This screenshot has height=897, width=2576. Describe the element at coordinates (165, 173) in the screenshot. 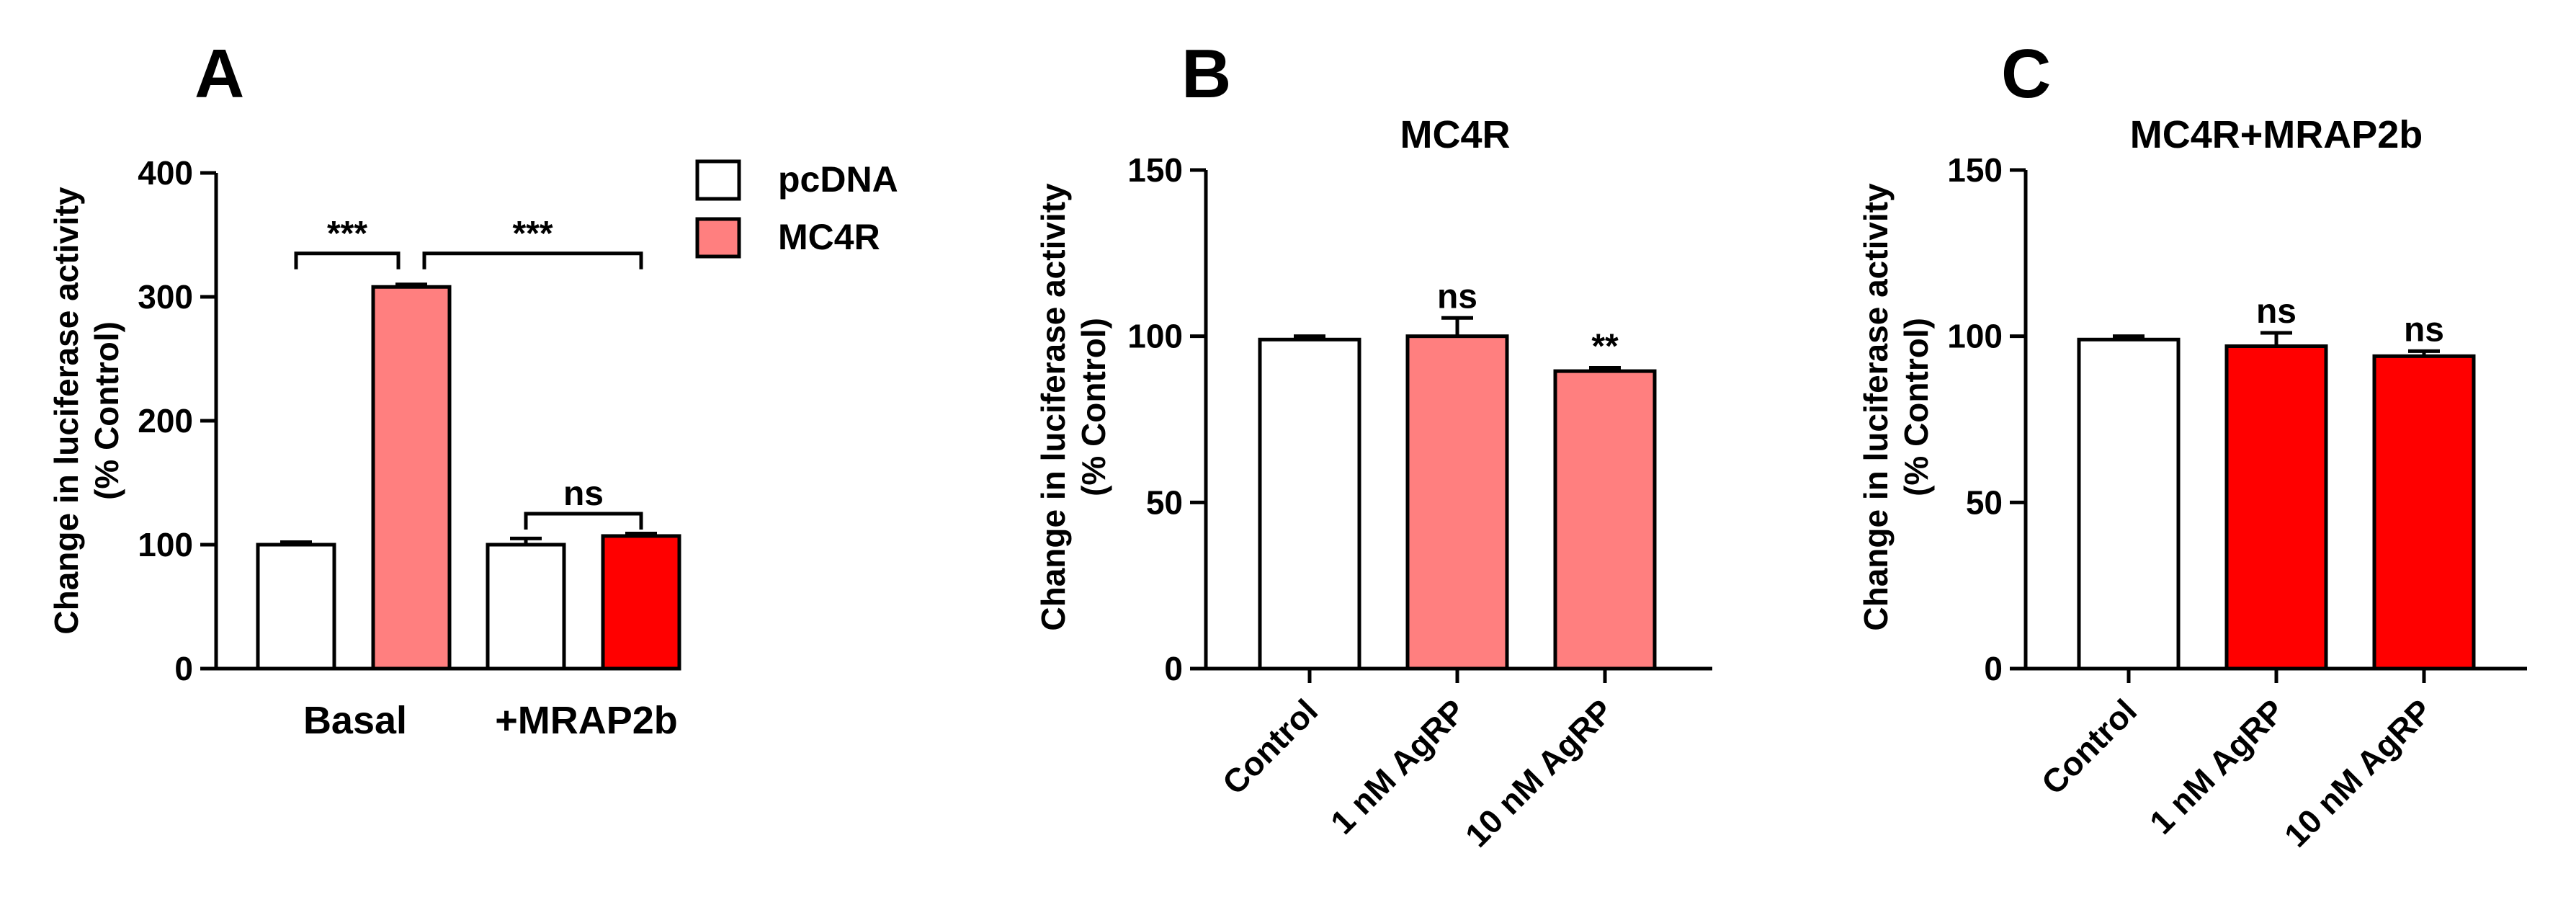

I see `y-tick-label: 400` at that location.